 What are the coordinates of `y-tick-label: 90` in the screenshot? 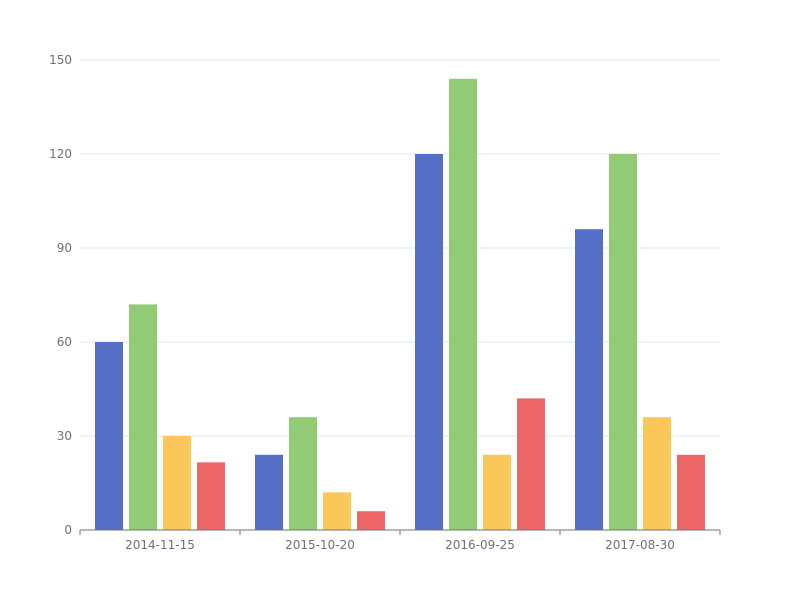 It's located at (64, 248).